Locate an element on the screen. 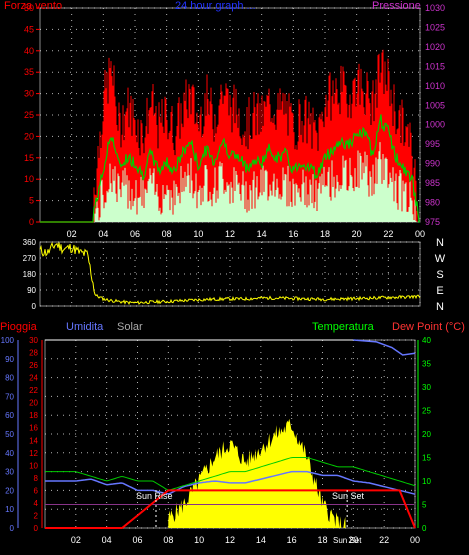 This screenshot has height=555, width=469. rain-tick-label: 0 is located at coordinates (36, 528).